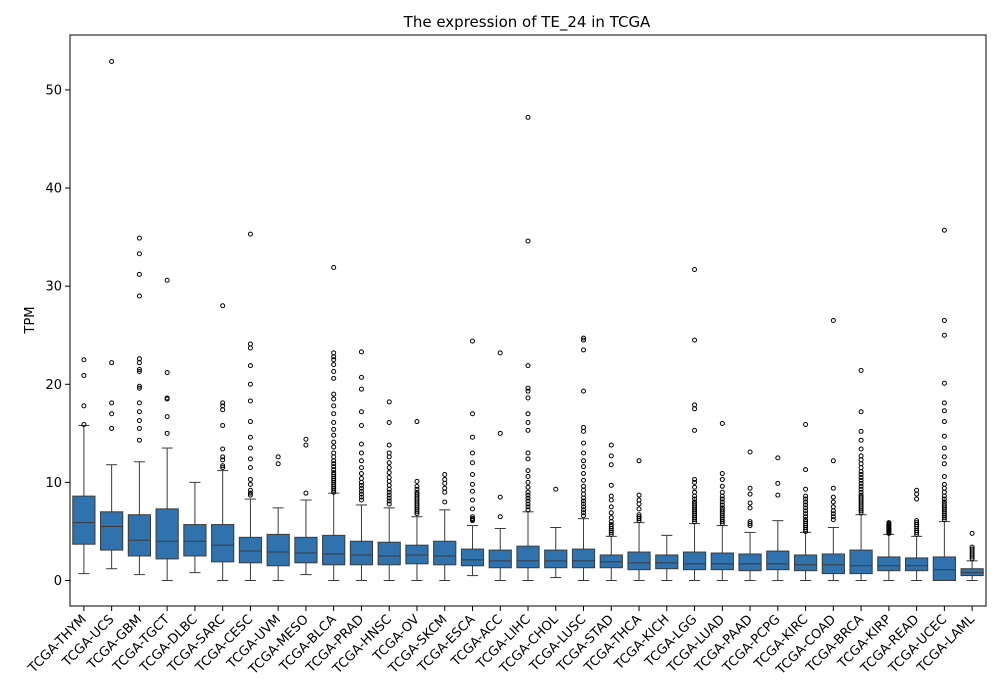 The width and height of the screenshot is (1000, 700). Describe the element at coordinates (278, 517) in the screenshot. I see `box-tcga-uvm` at that location.